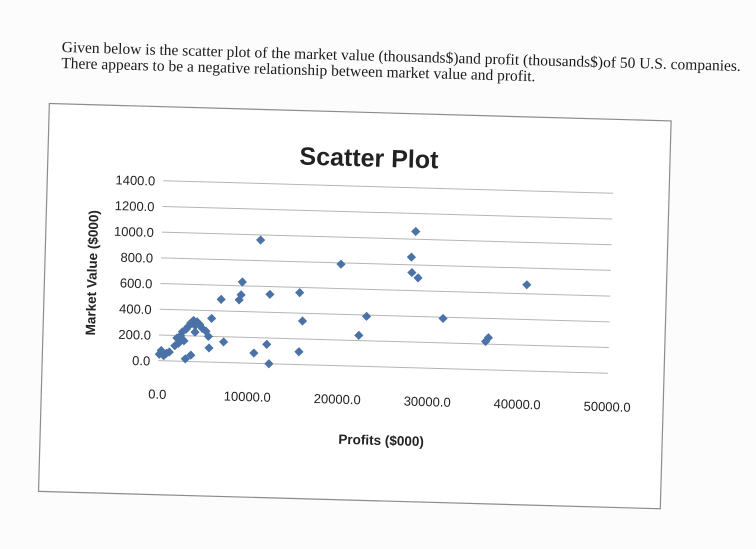 The image size is (756, 549). I want to click on x-tick-label: 20000.0, so click(337, 399).